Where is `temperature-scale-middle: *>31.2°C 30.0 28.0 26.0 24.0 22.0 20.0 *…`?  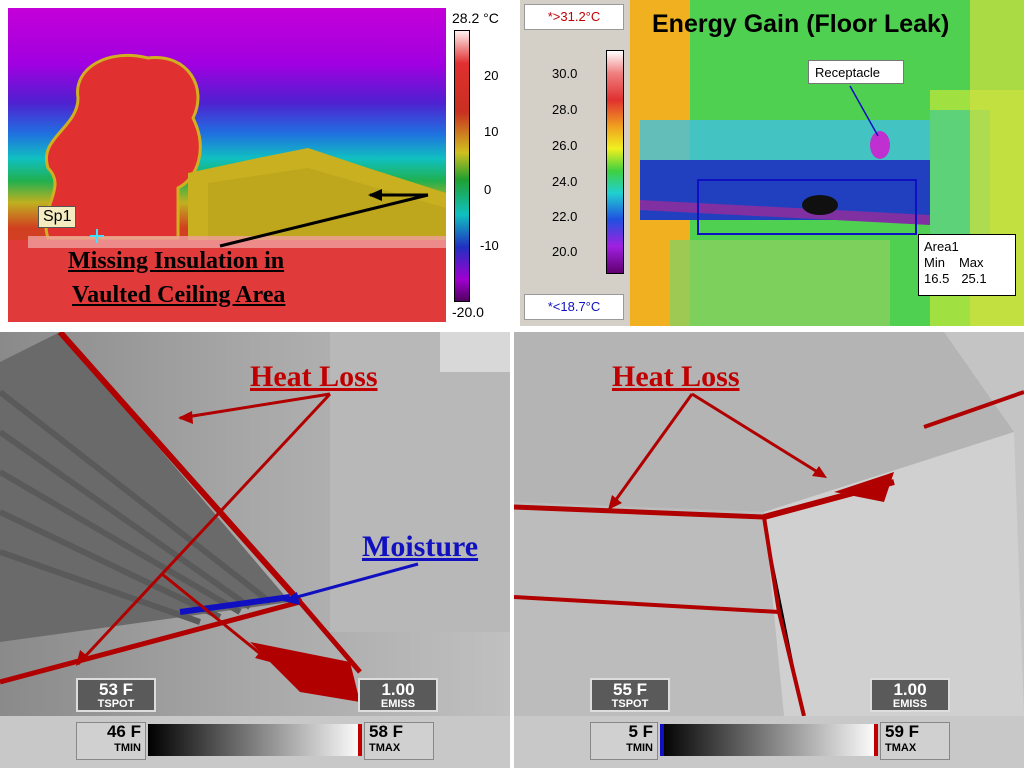 temperature-scale-middle: *>31.2°C 30.0 28.0 26.0 24.0 22.0 20.0 *… is located at coordinates (575, 163).